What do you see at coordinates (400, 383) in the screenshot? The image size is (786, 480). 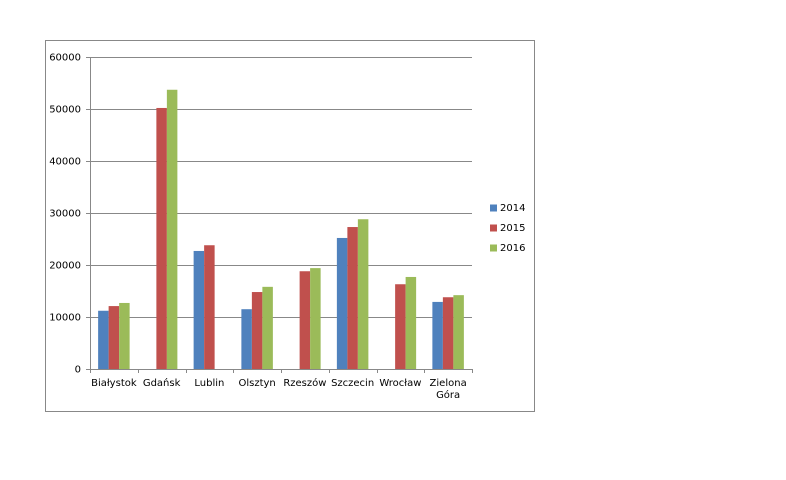 I see `x-tick-label: Wrocław` at bounding box center [400, 383].